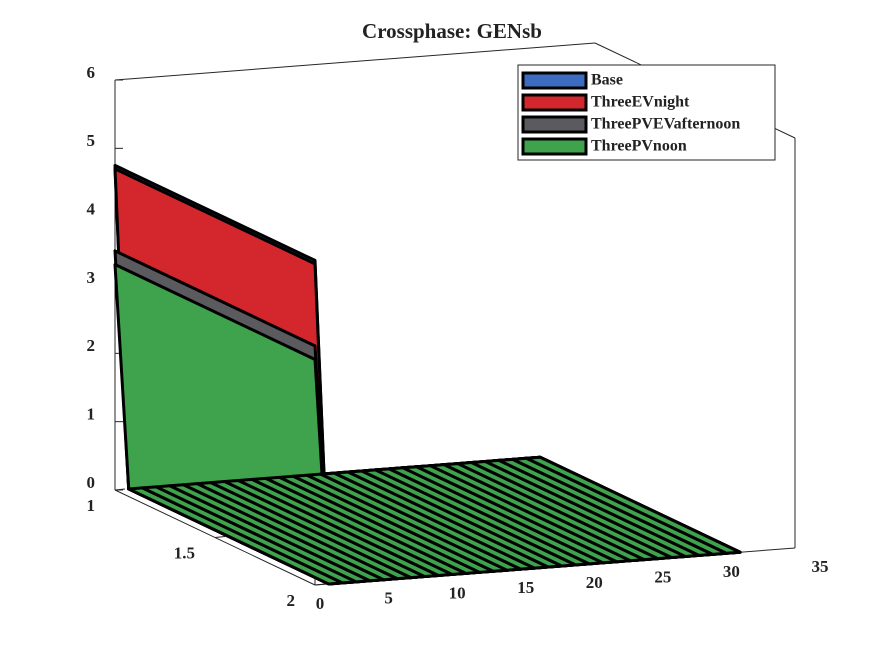  What do you see at coordinates (291, 600) in the screenshot?
I see `y-tick-label: 2` at bounding box center [291, 600].